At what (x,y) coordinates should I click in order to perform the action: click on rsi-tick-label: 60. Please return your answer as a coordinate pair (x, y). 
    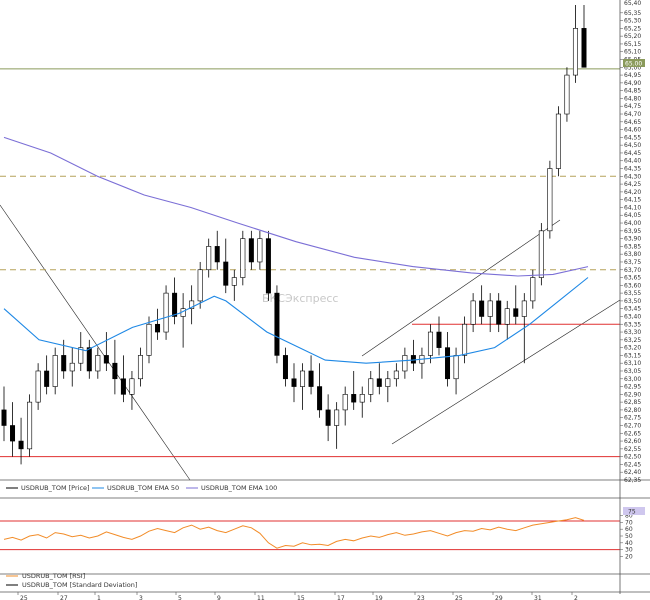
    Looking at the image, I should click on (629, 529).